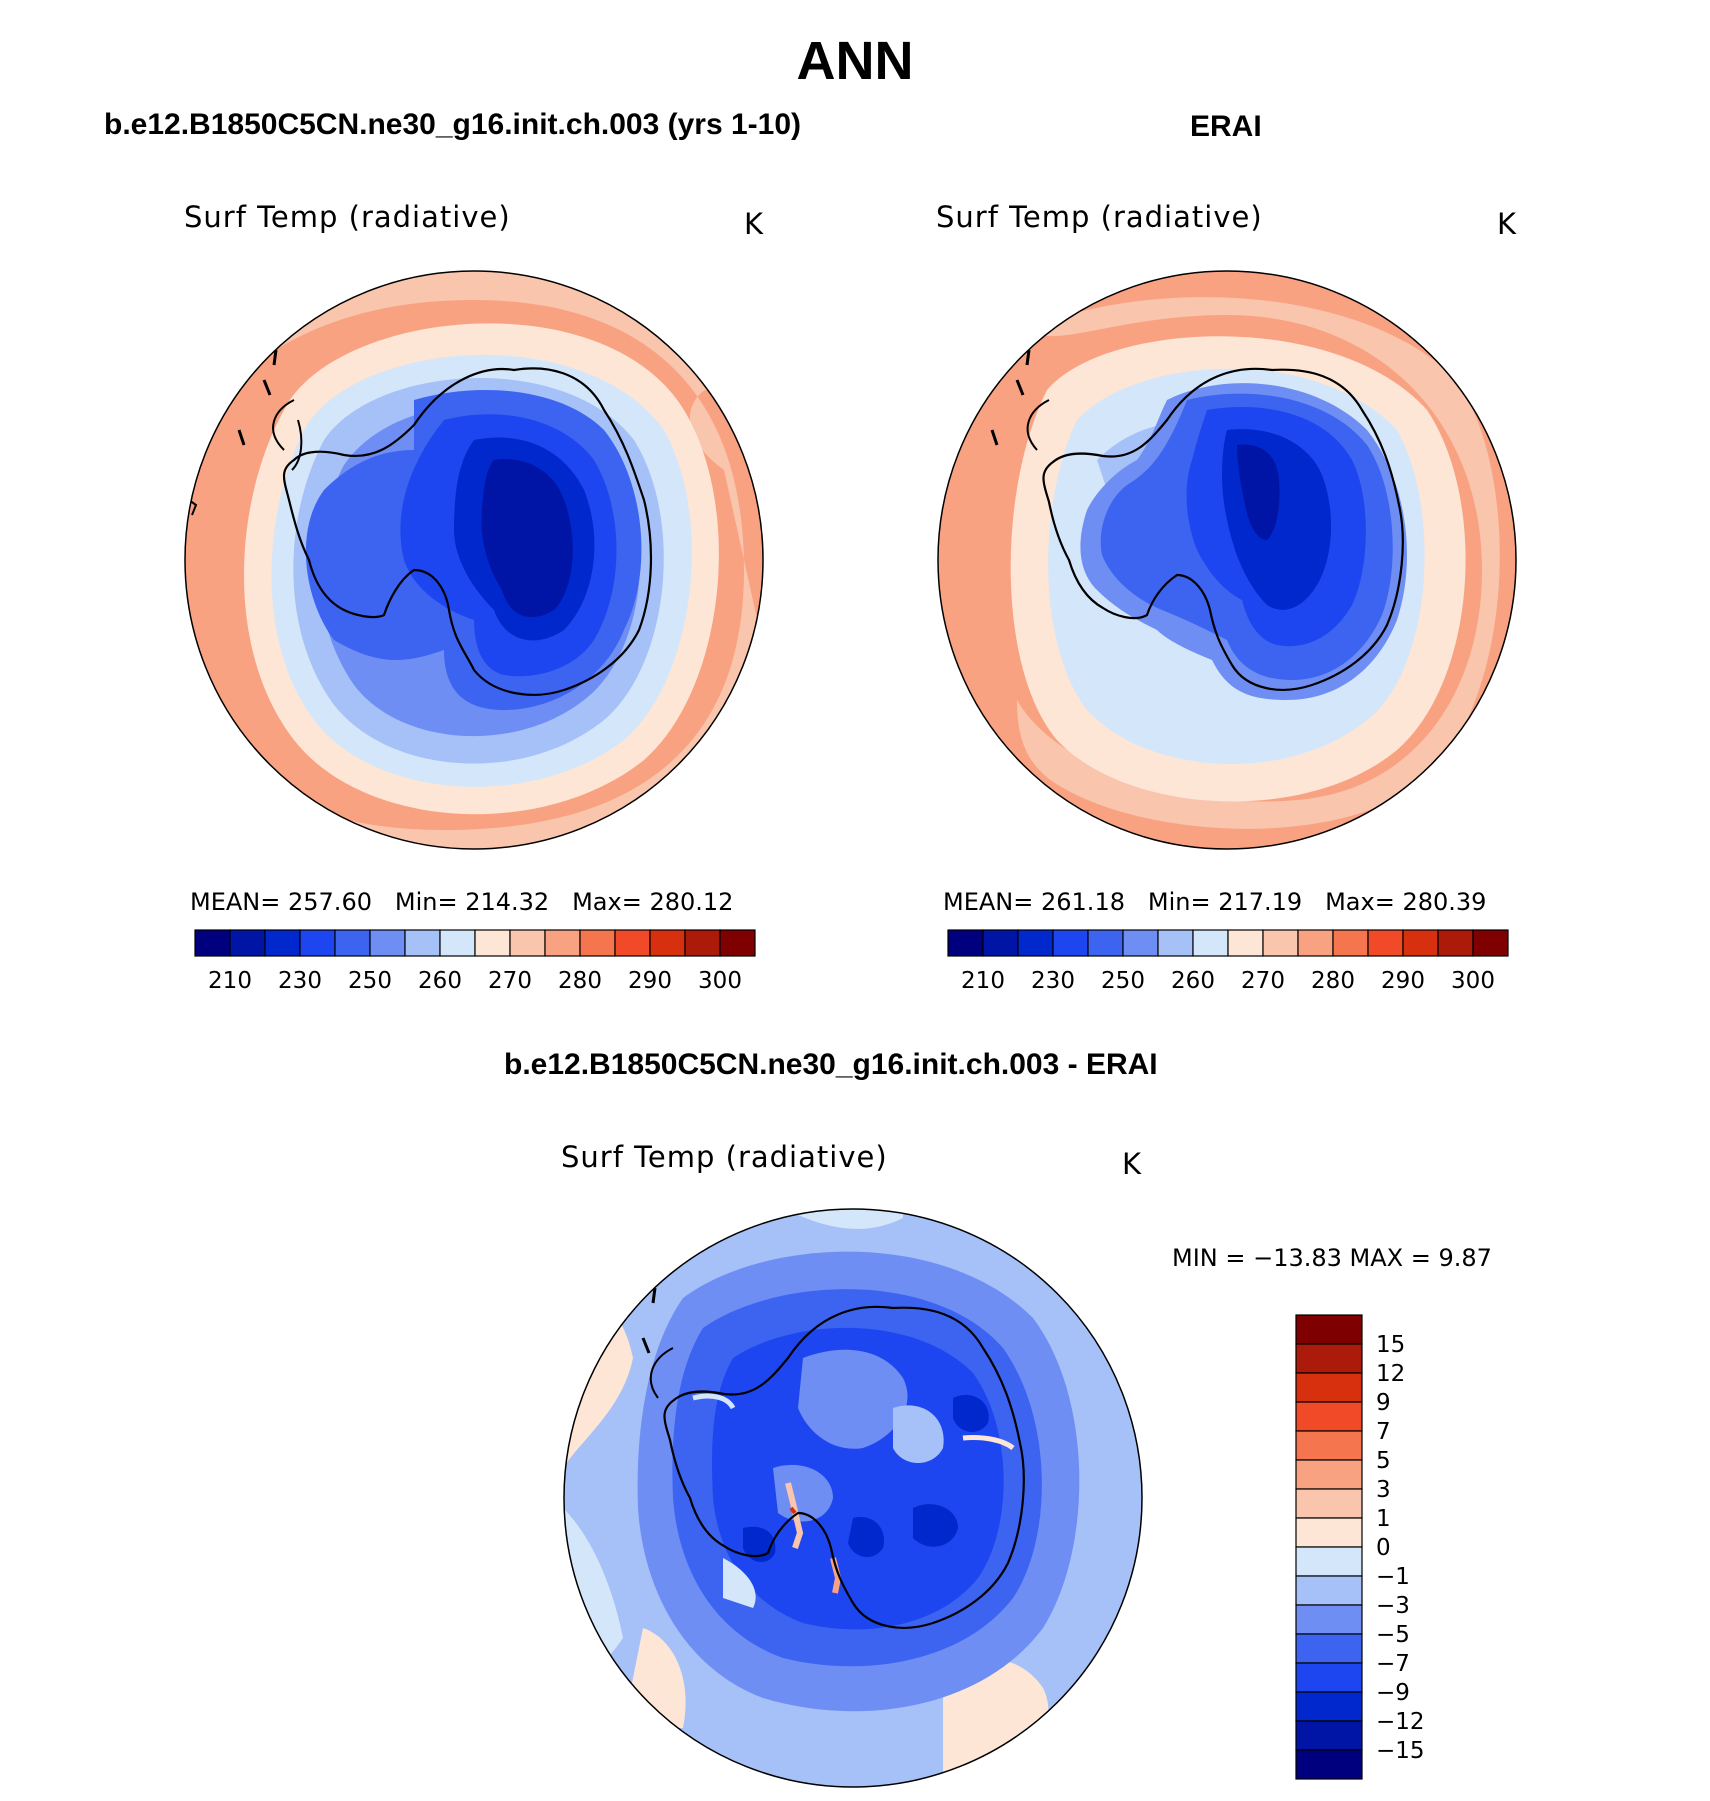 The image size is (1710, 1801). Describe the element at coordinates (1083, 902) in the screenshot. I see `obs-mean-value: 261.18` at that location.